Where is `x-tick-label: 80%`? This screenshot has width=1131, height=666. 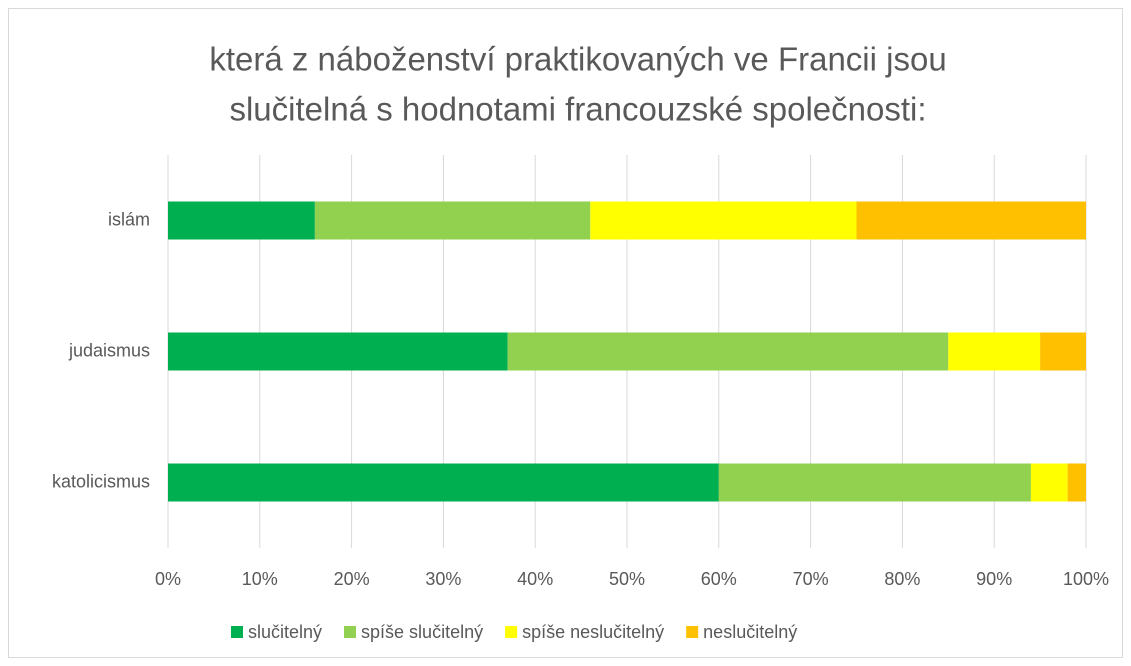 x-tick-label: 80% is located at coordinates (902, 579).